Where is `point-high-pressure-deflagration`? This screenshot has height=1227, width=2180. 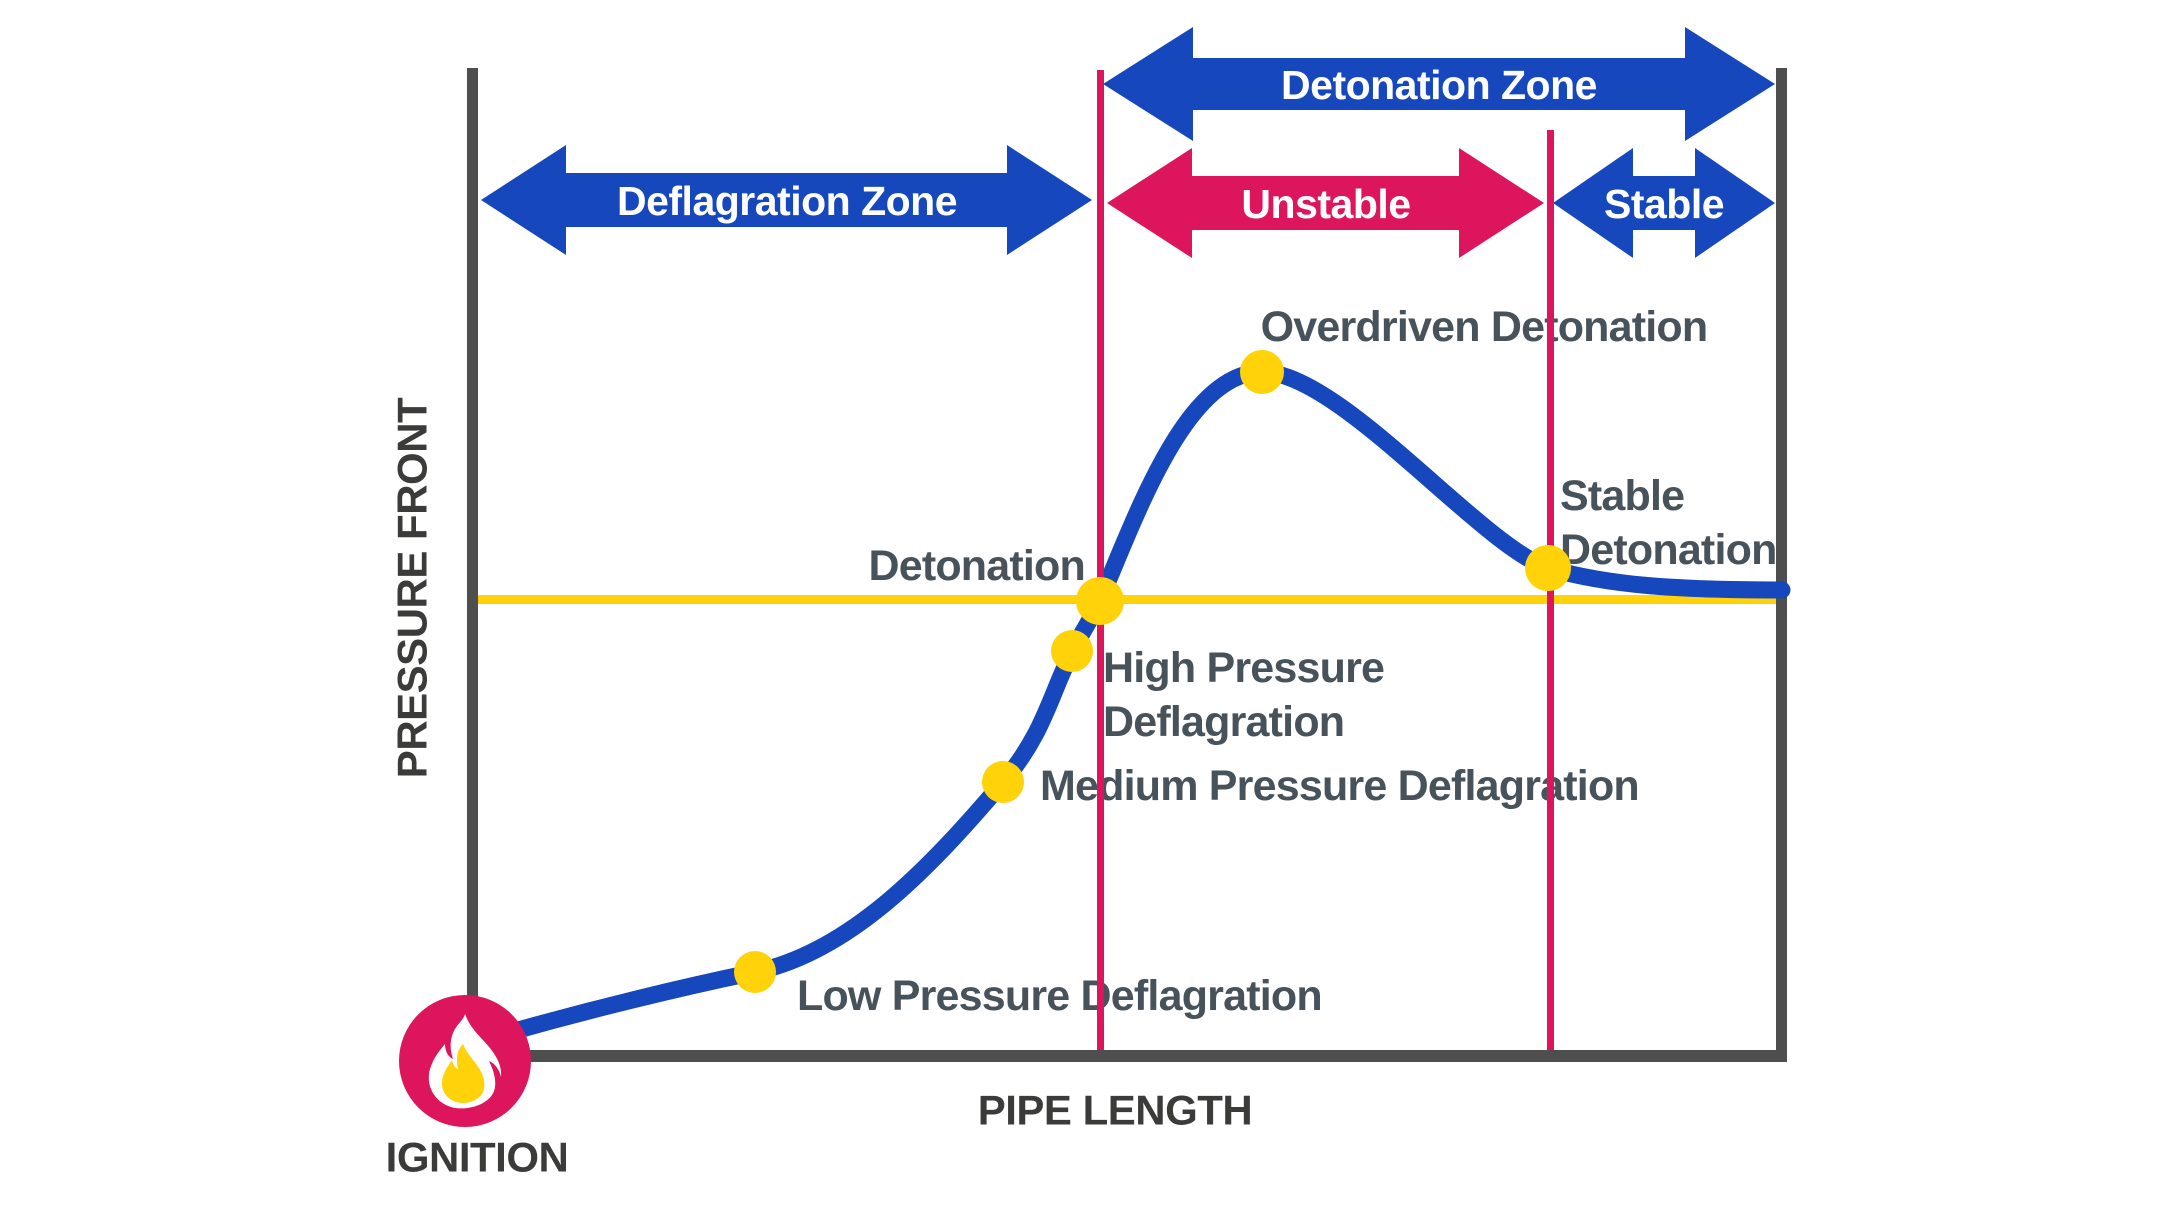 point-high-pressure-deflagration is located at coordinates (1072, 651).